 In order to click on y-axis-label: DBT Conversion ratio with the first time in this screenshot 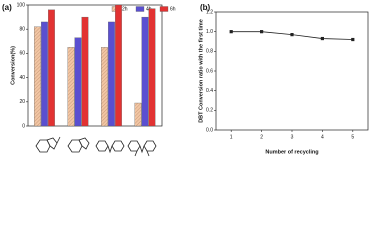, I will do `click(201, 71)`.